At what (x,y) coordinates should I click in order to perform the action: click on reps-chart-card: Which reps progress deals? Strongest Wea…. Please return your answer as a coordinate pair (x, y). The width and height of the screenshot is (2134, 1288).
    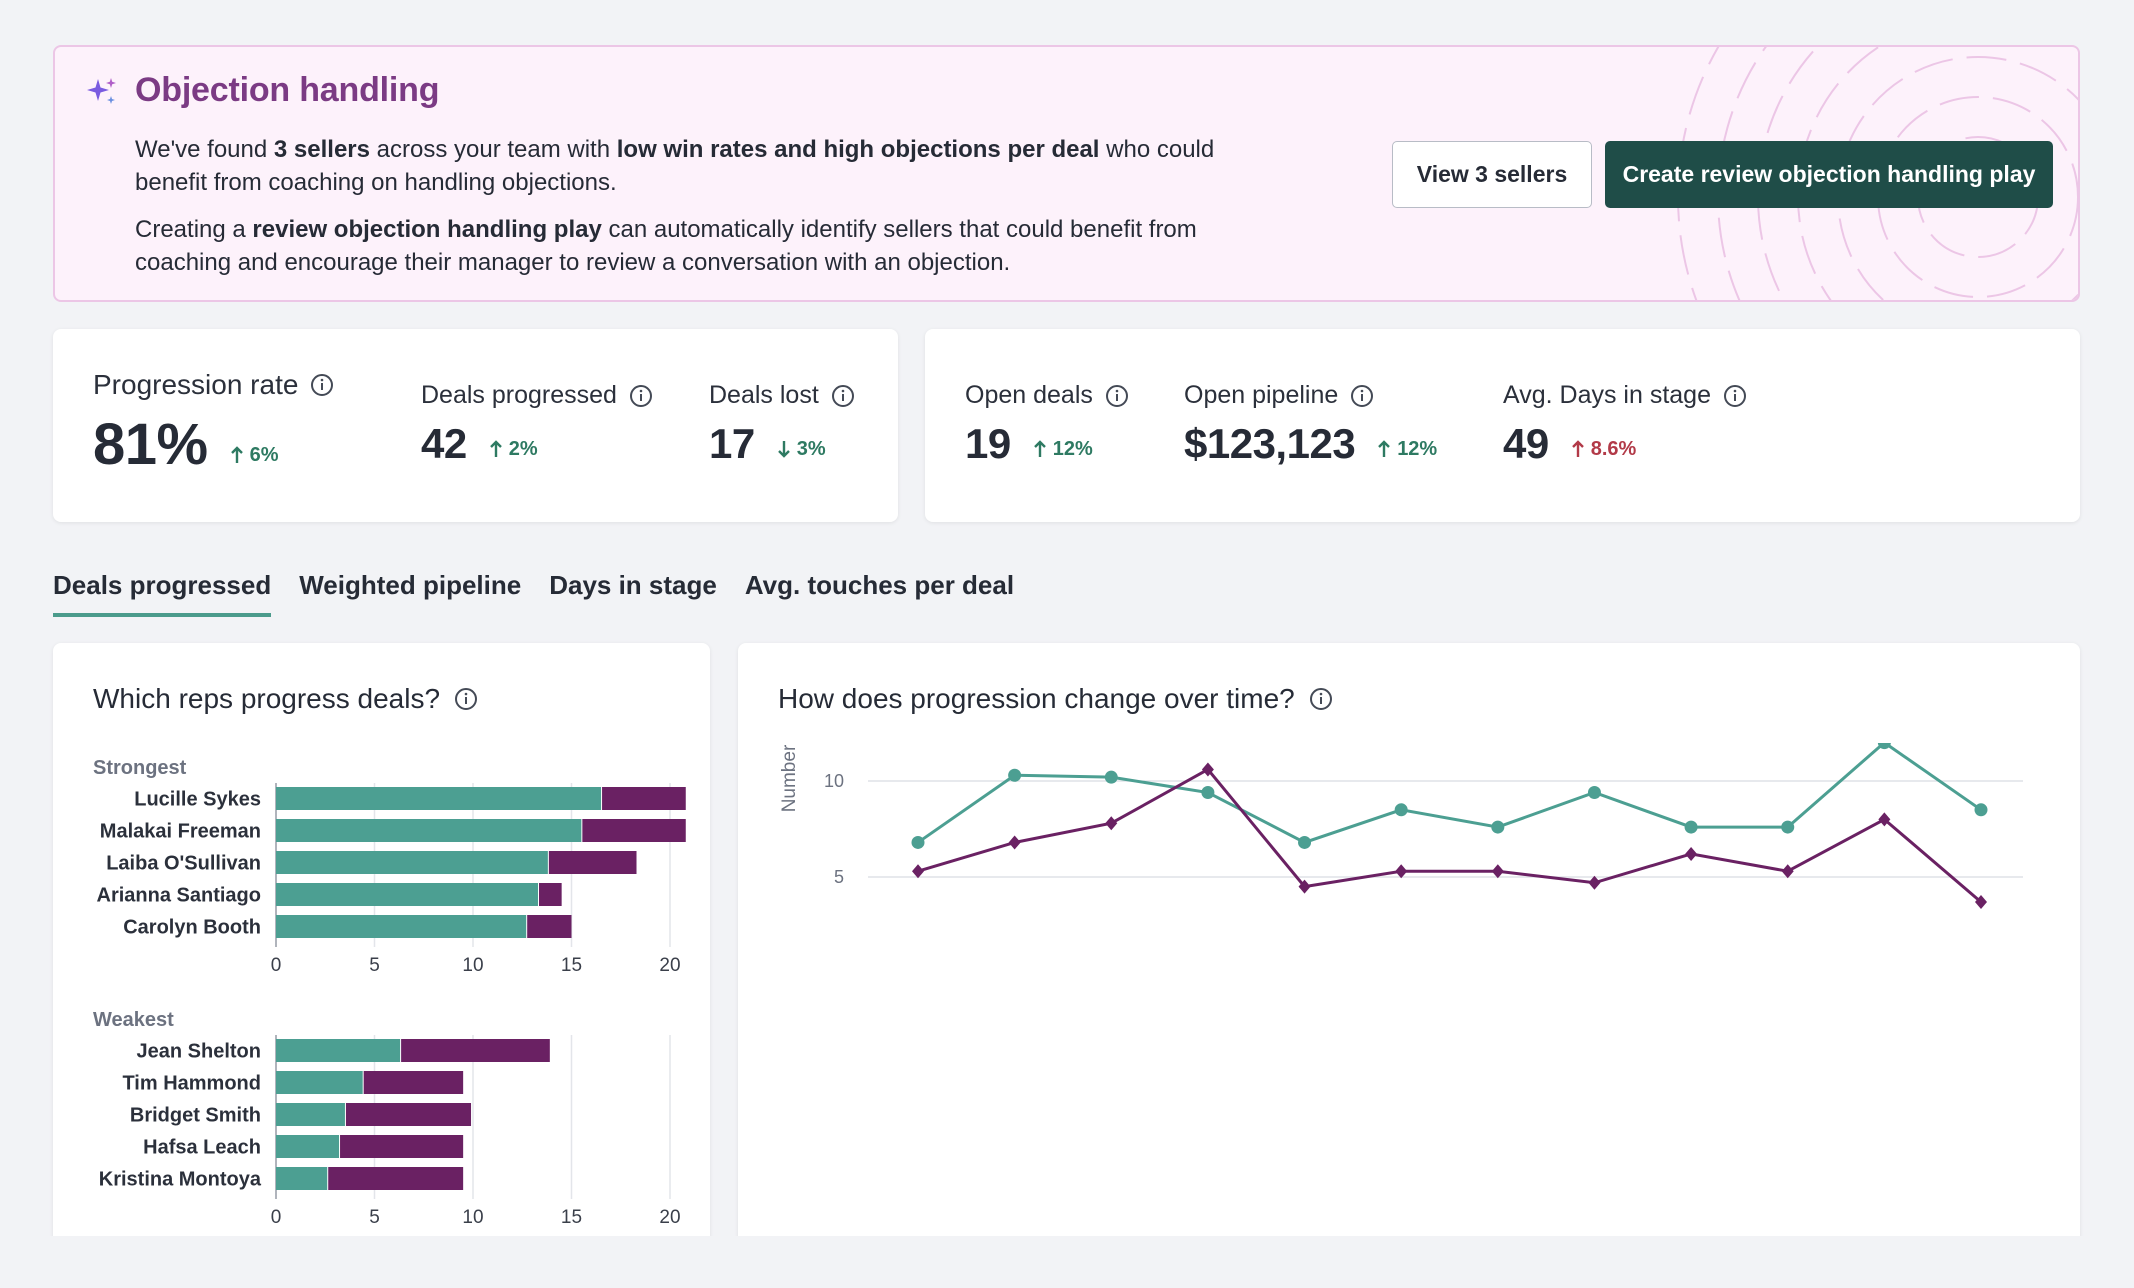
    Looking at the image, I should click on (381, 953).